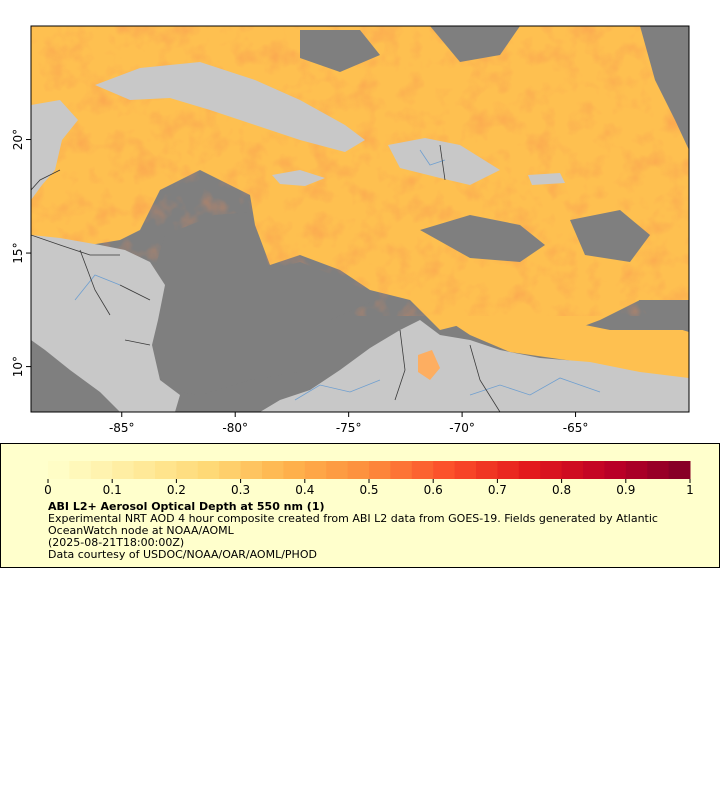  Describe the element at coordinates (564, 345) in the screenshot. I see `aod-field-south-east` at that location.